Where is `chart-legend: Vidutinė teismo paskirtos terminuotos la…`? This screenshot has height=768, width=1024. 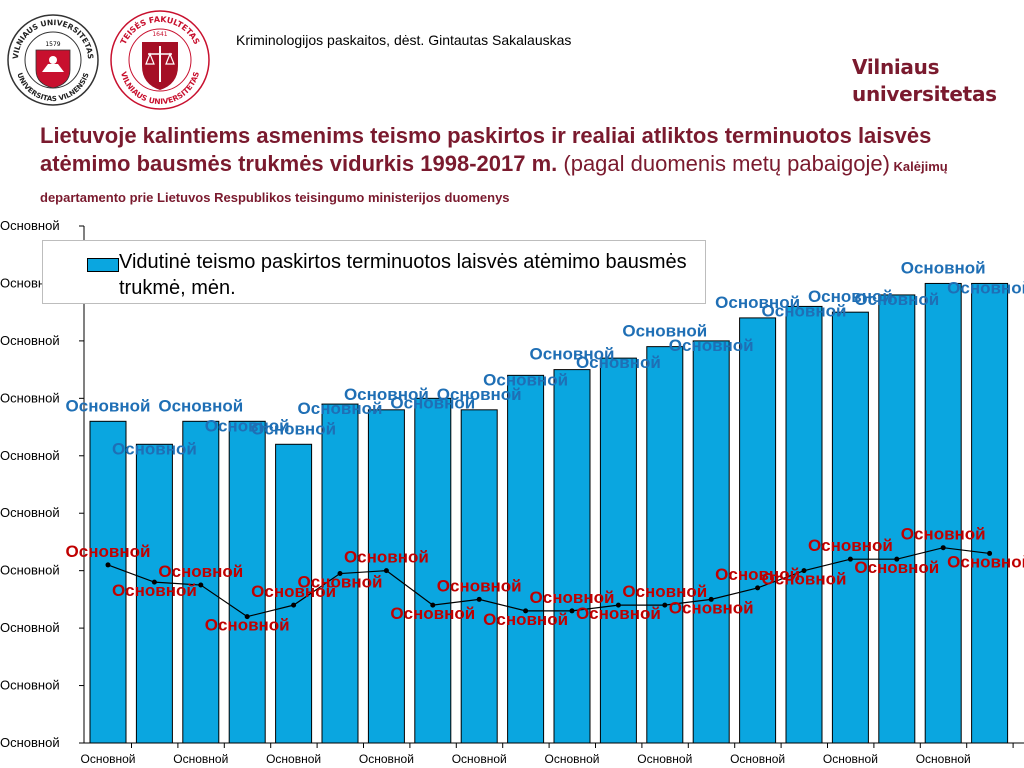 chart-legend: Vidutinė teismo paskirtos terminuotos la… is located at coordinates (374, 272).